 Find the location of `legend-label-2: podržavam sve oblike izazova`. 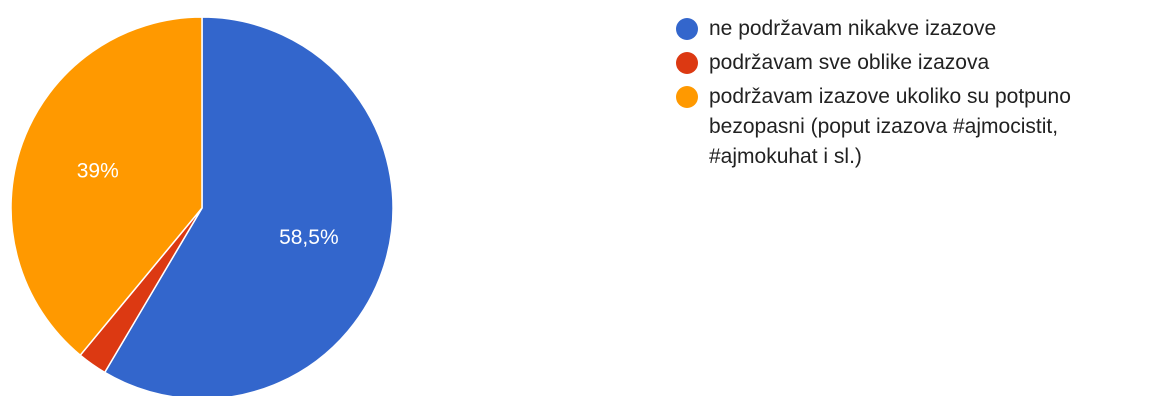

legend-label-2: podržavam sve oblike izazova is located at coordinates (849, 62).